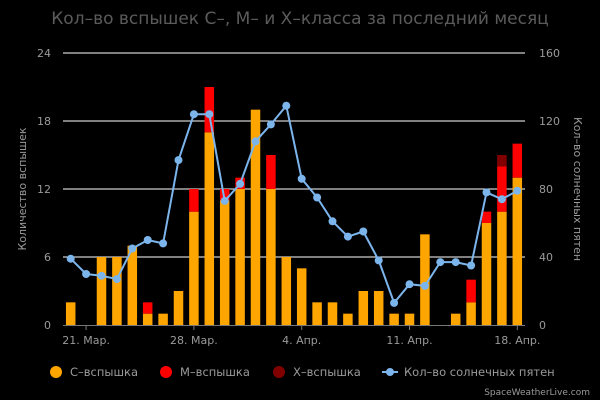  What do you see at coordinates (546, 257) in the screenshot?
I see `y-tick-right: 40` at bounding box center [546, 257].